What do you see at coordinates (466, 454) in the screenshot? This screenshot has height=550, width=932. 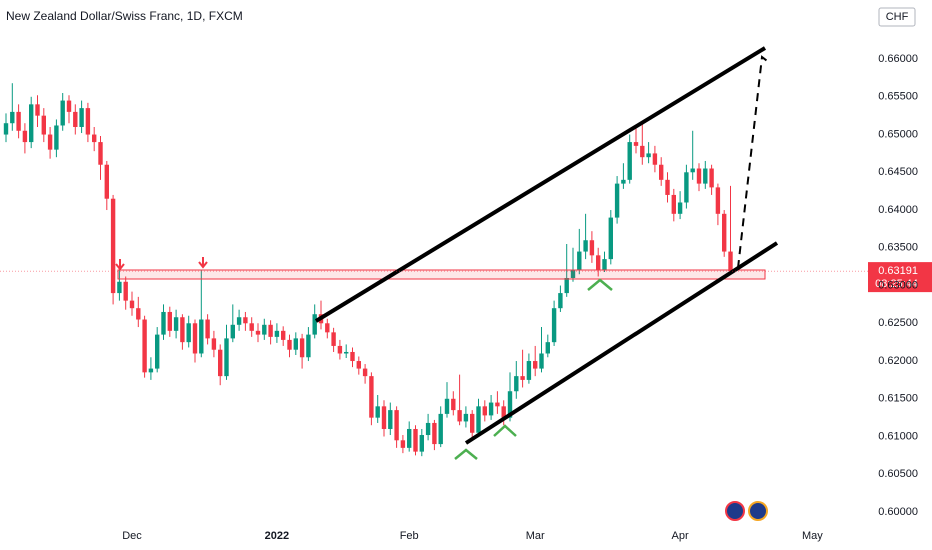 I see `pivot-marker` at bounding box center [466, 454].